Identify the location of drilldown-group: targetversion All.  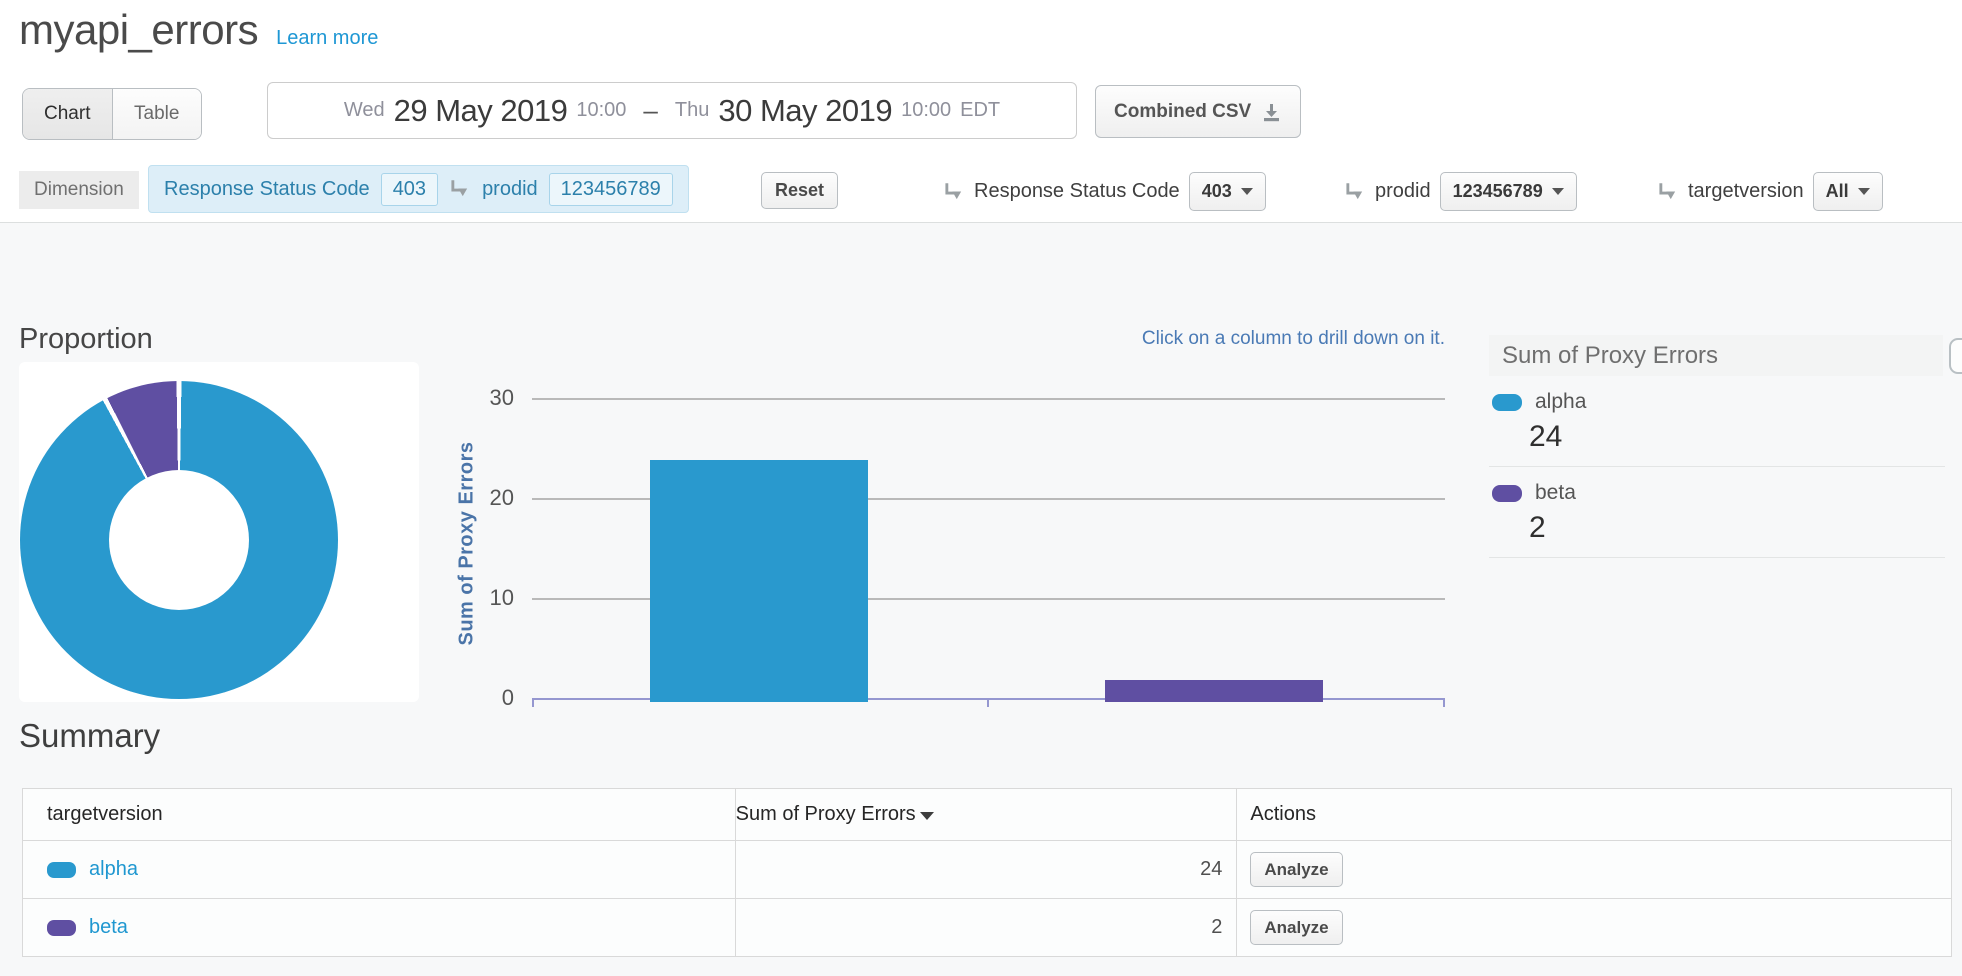
(1770, 191).